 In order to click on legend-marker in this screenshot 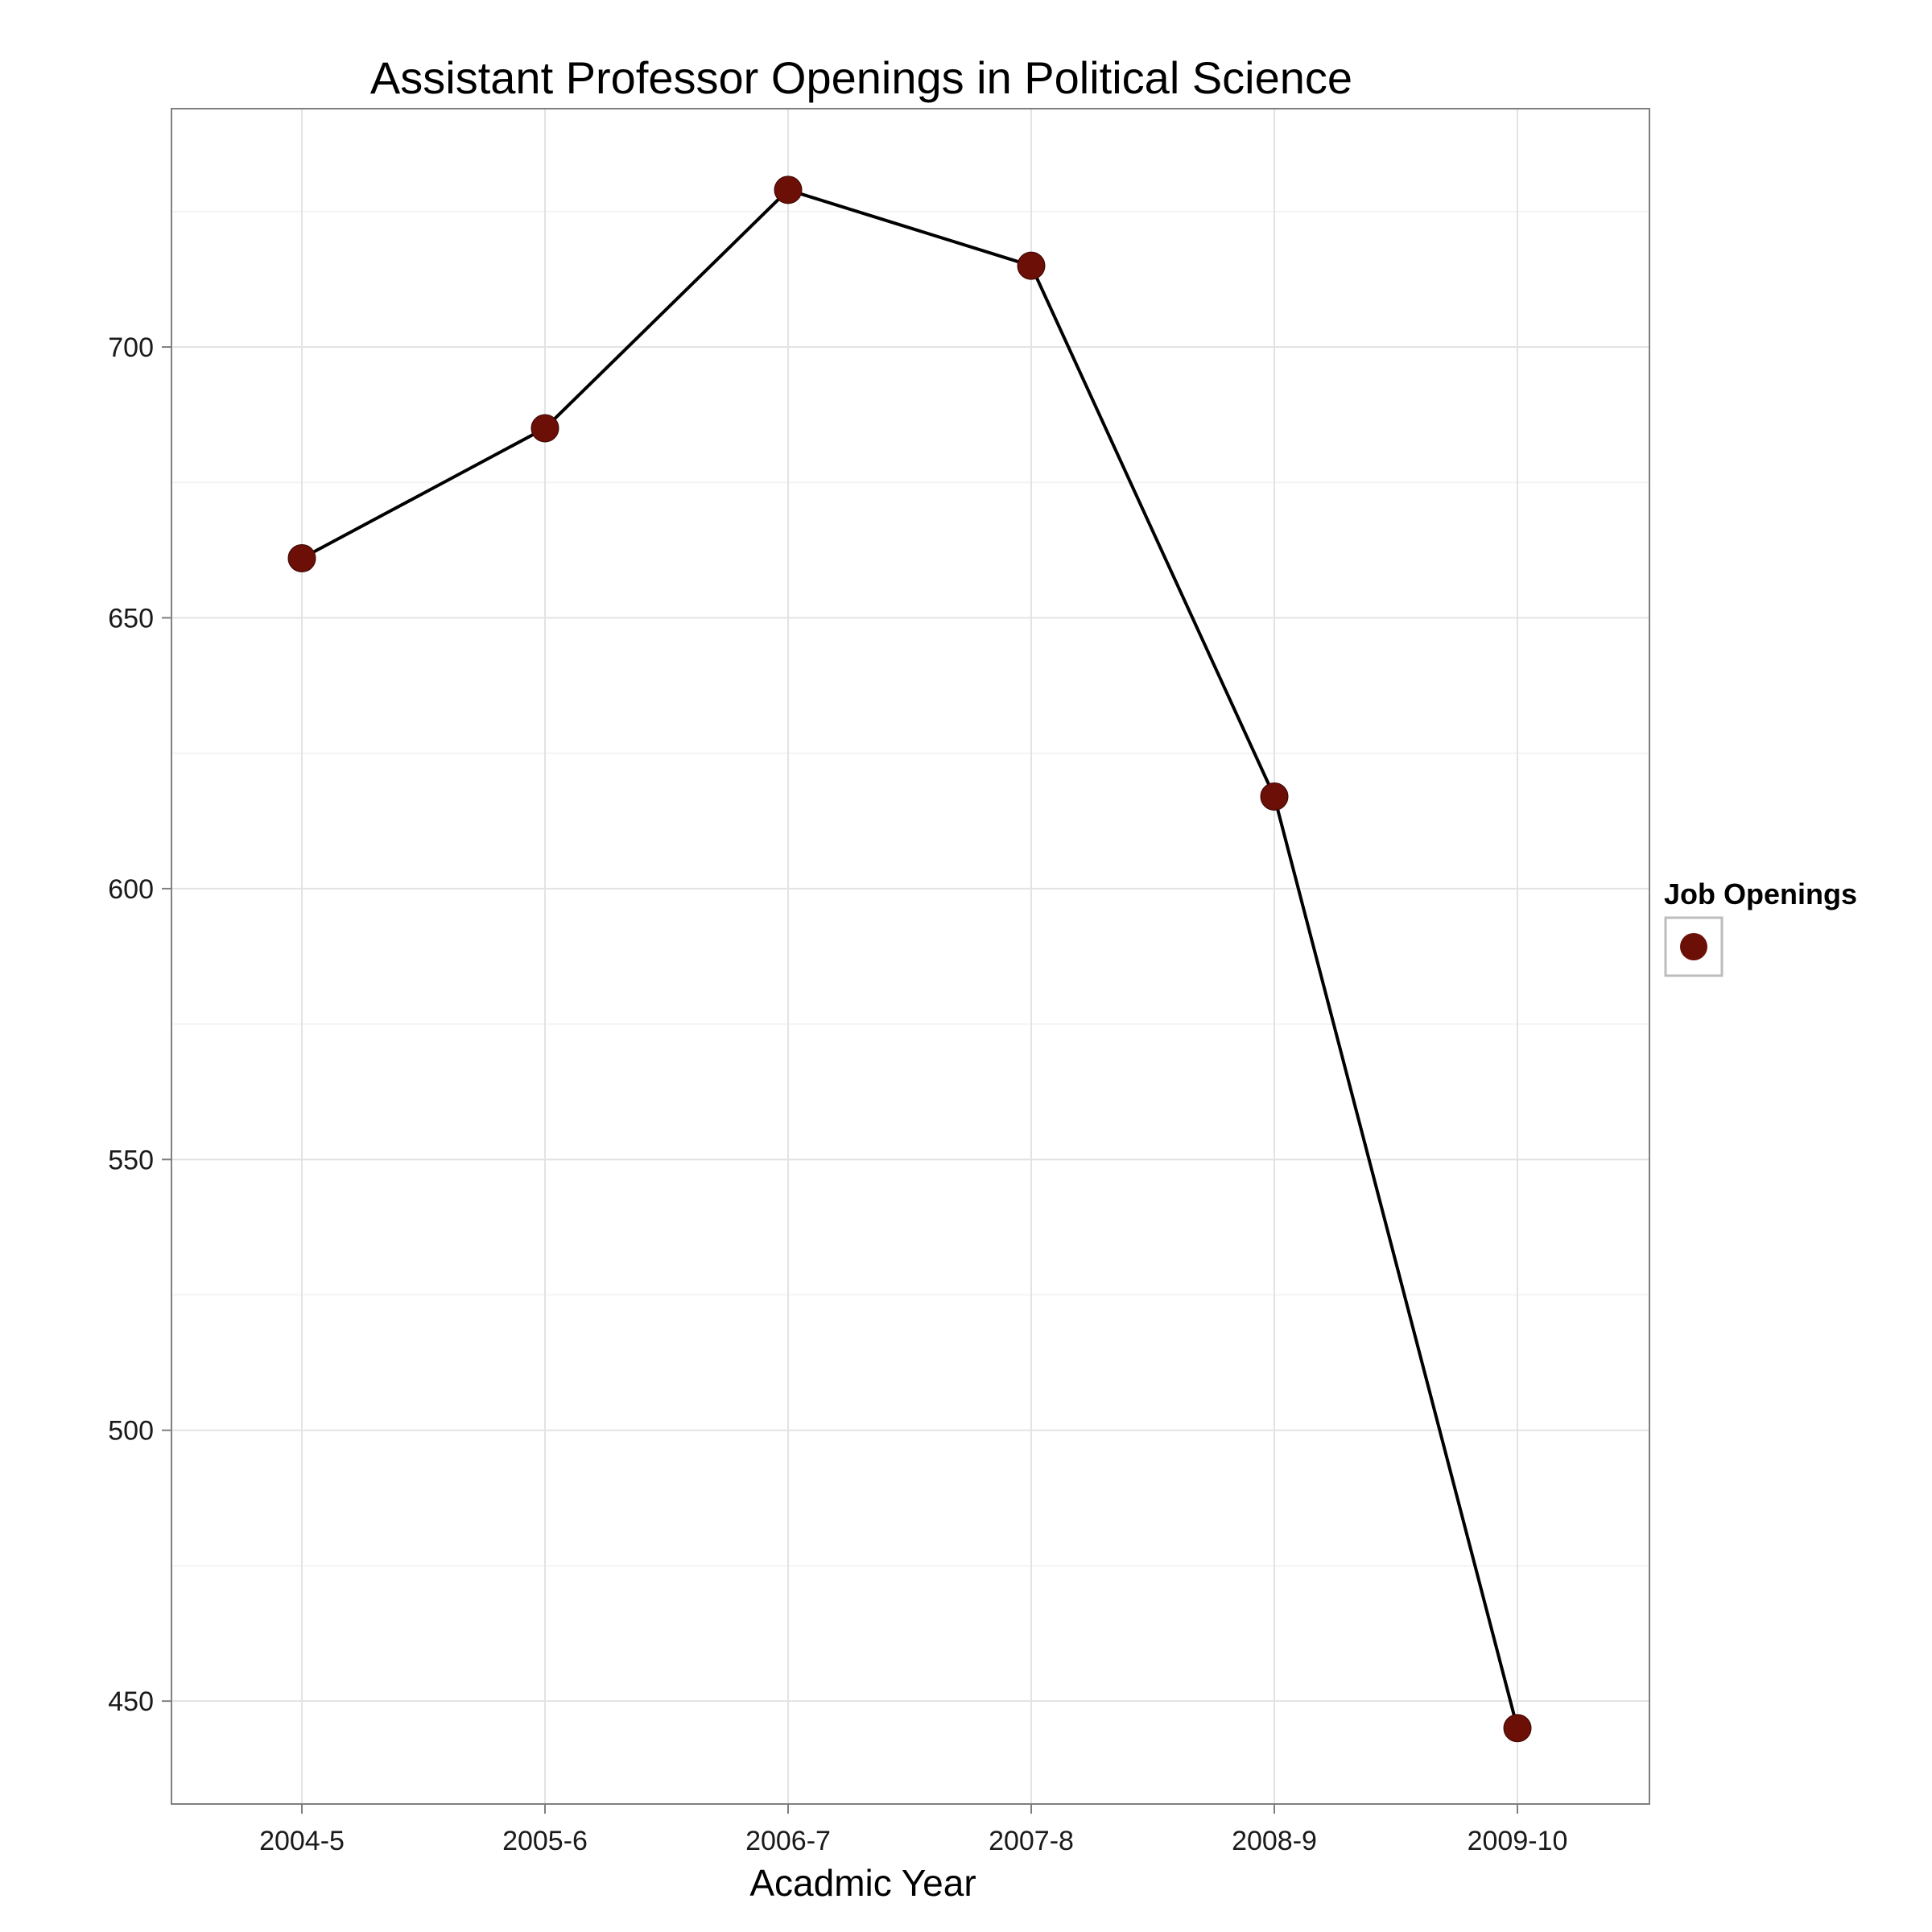, I will do `click(1693, 946)`.